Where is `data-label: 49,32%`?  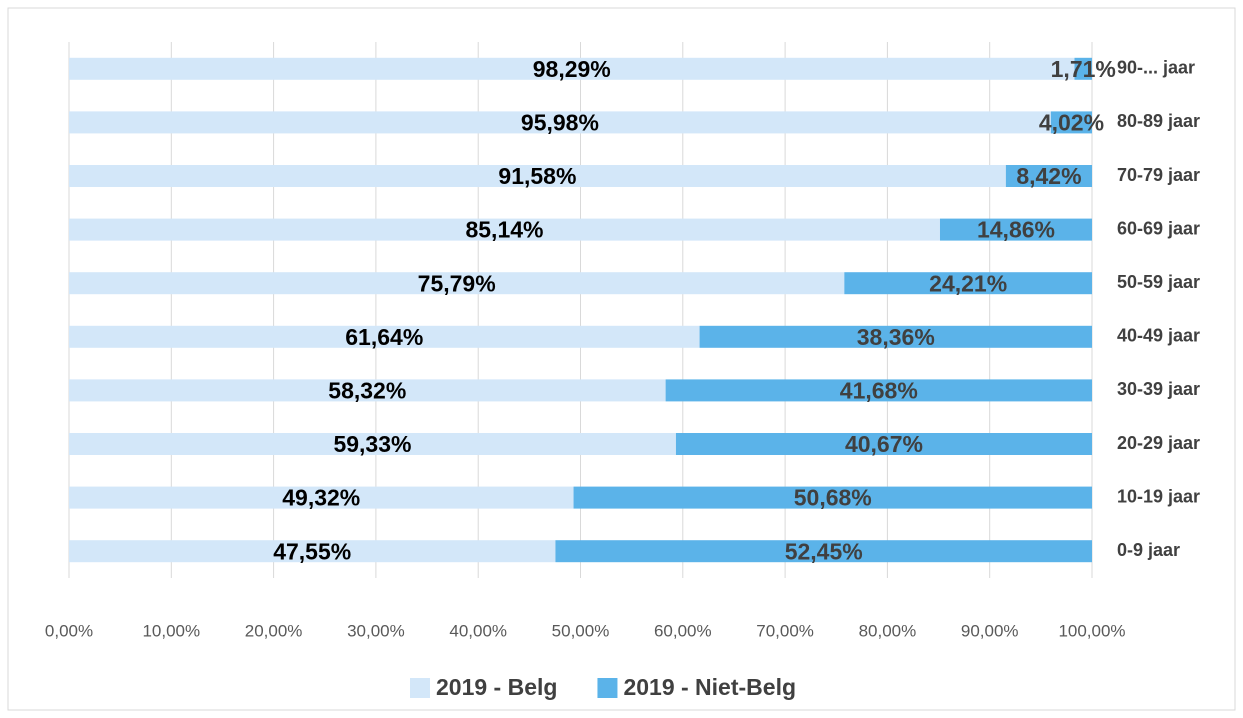
data-label: 49,32% is located at coordinates (321, 498).